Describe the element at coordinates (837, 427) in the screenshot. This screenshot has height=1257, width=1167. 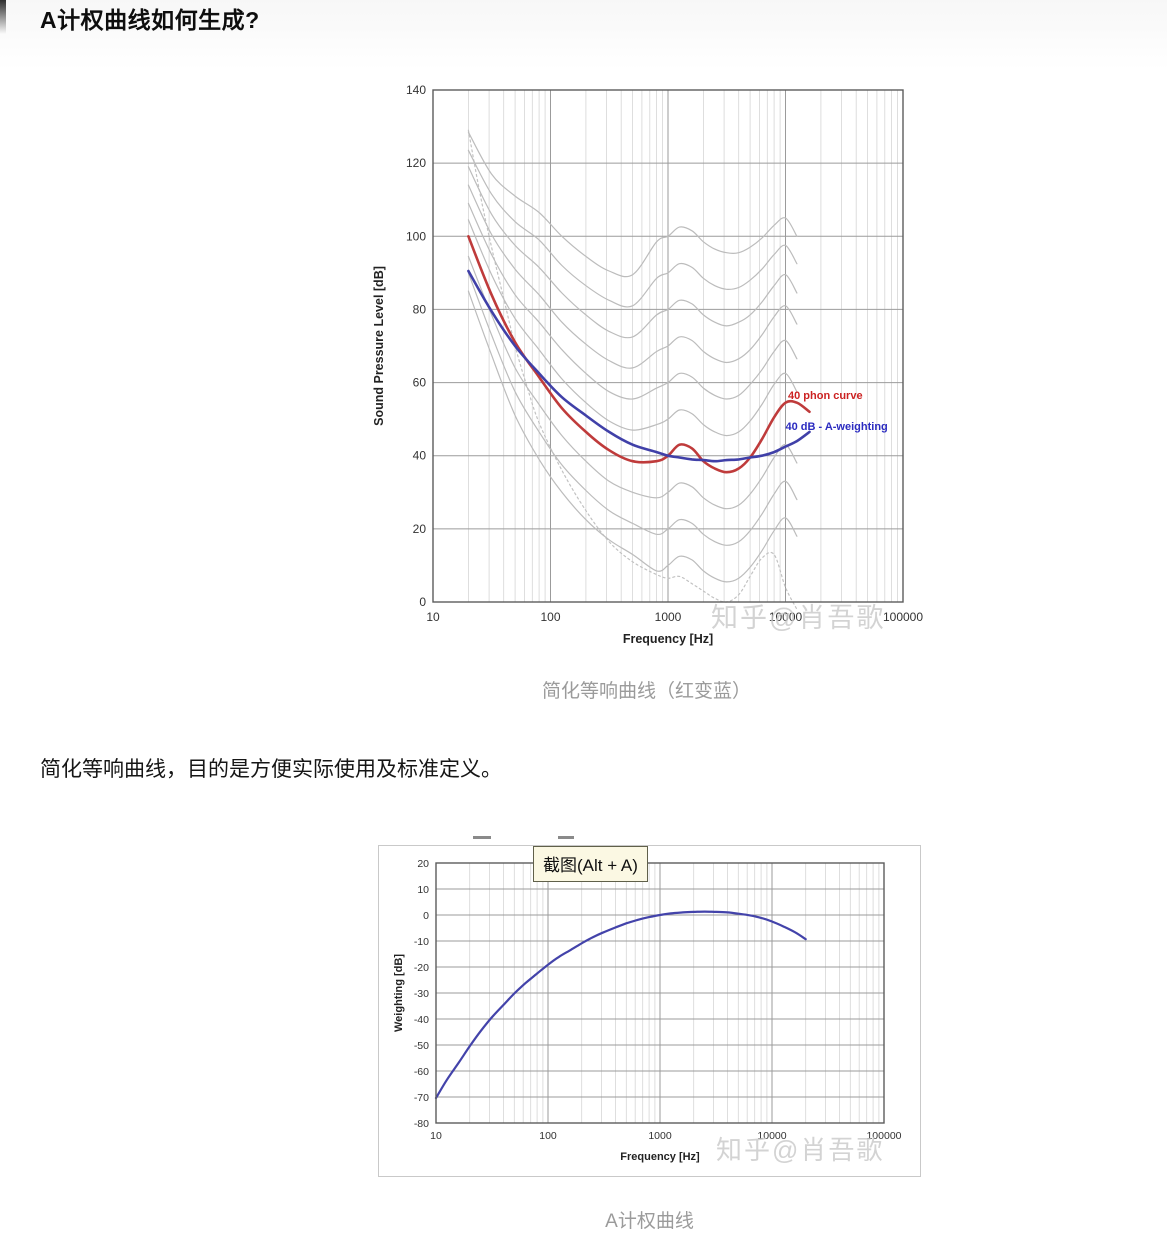
I see `svg-text: 40 dB - A-weighting` at that location.